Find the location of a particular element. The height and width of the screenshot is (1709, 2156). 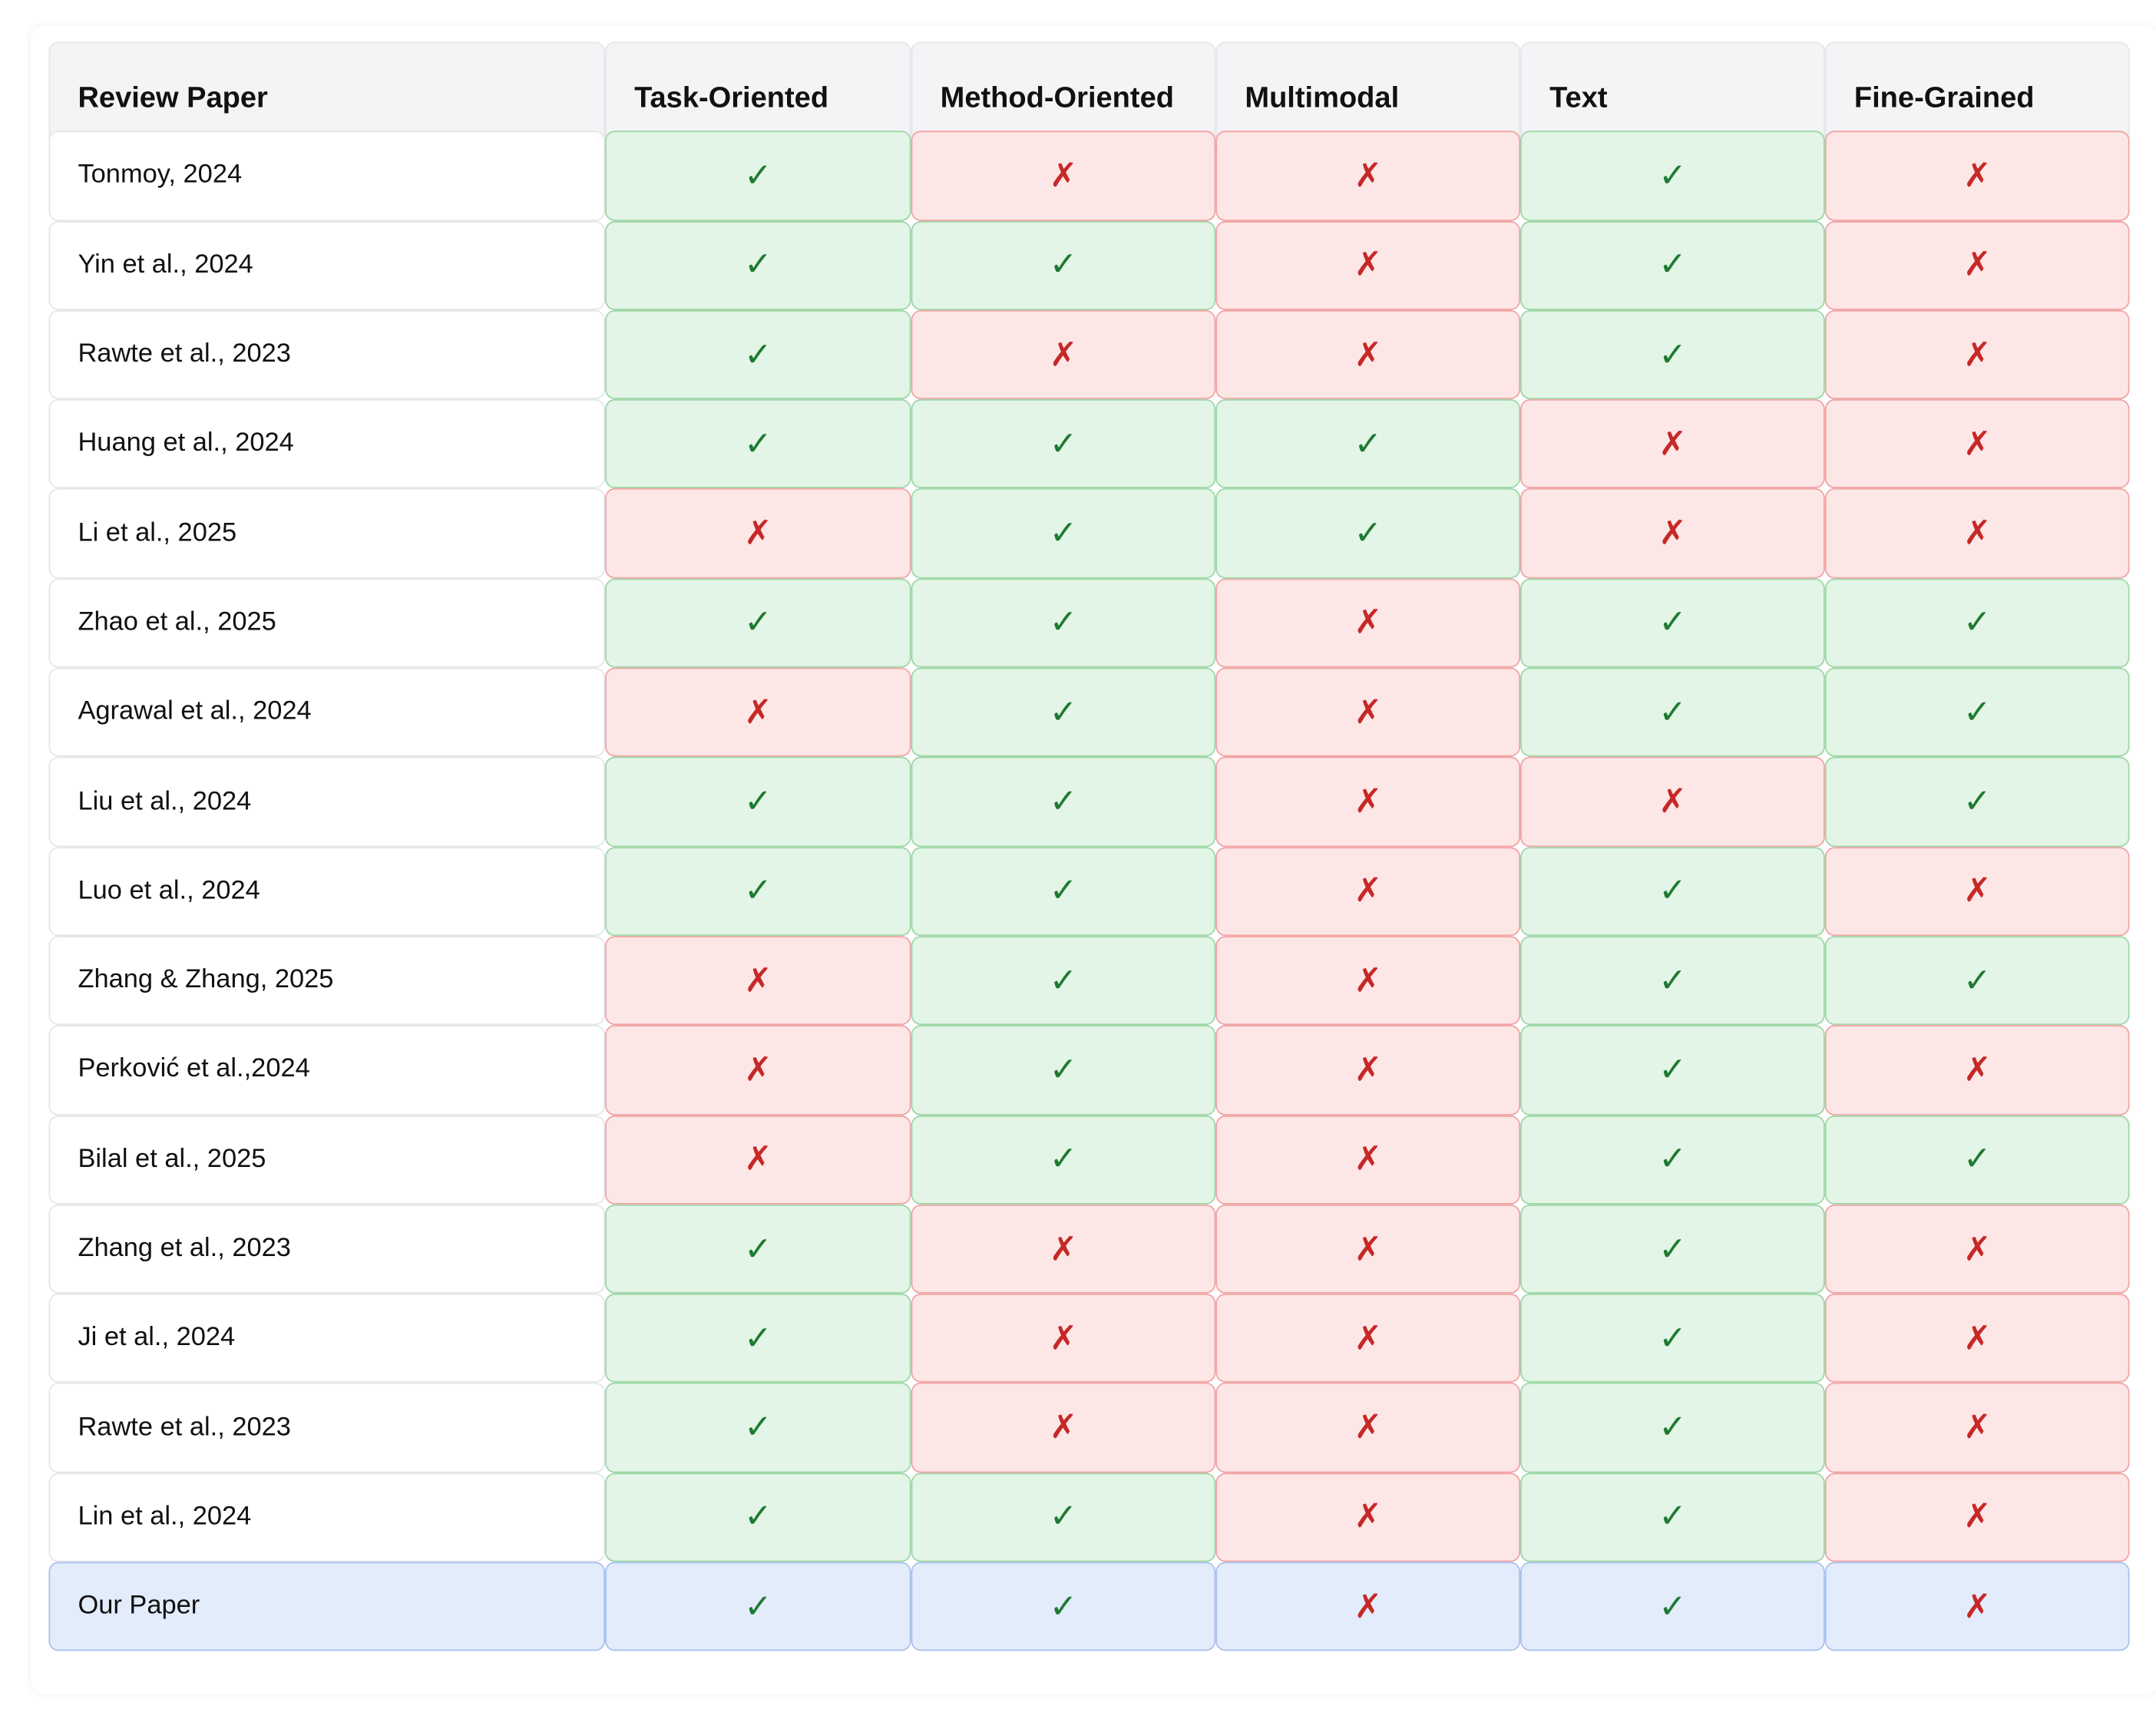

paper-name: Huang et al., 2024 is located at coordinates (327, 444).